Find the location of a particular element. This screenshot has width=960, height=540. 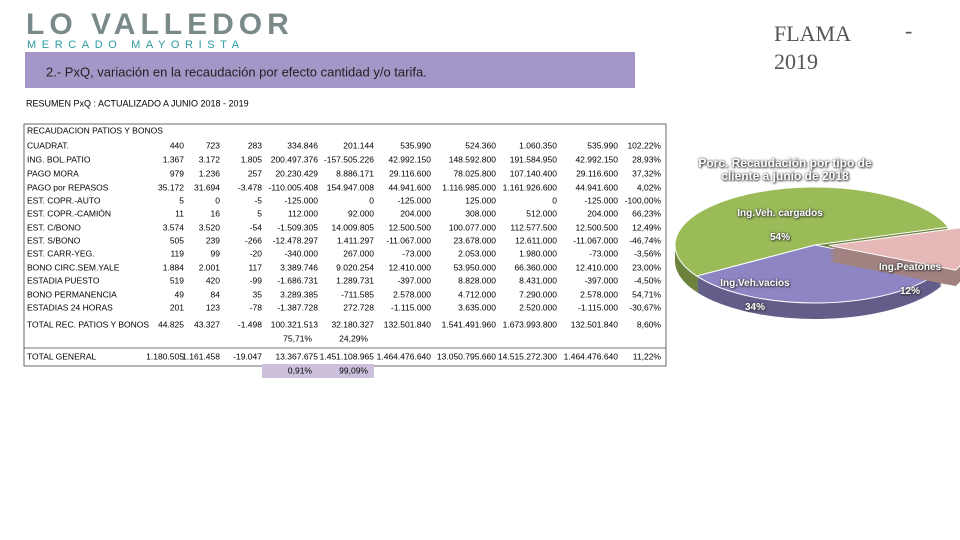

cell: 12.410.000 is located at coordinates (409, 267).